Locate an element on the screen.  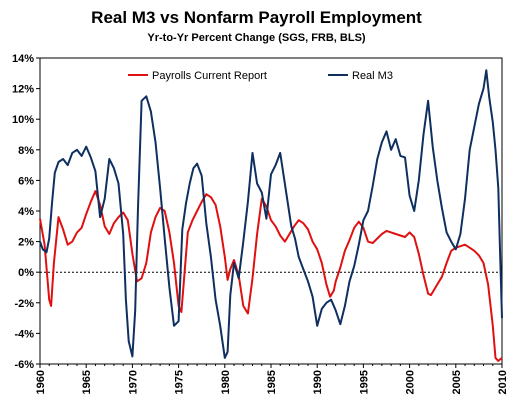
y-tick-label: 6% is located at coordinates (26, 181).